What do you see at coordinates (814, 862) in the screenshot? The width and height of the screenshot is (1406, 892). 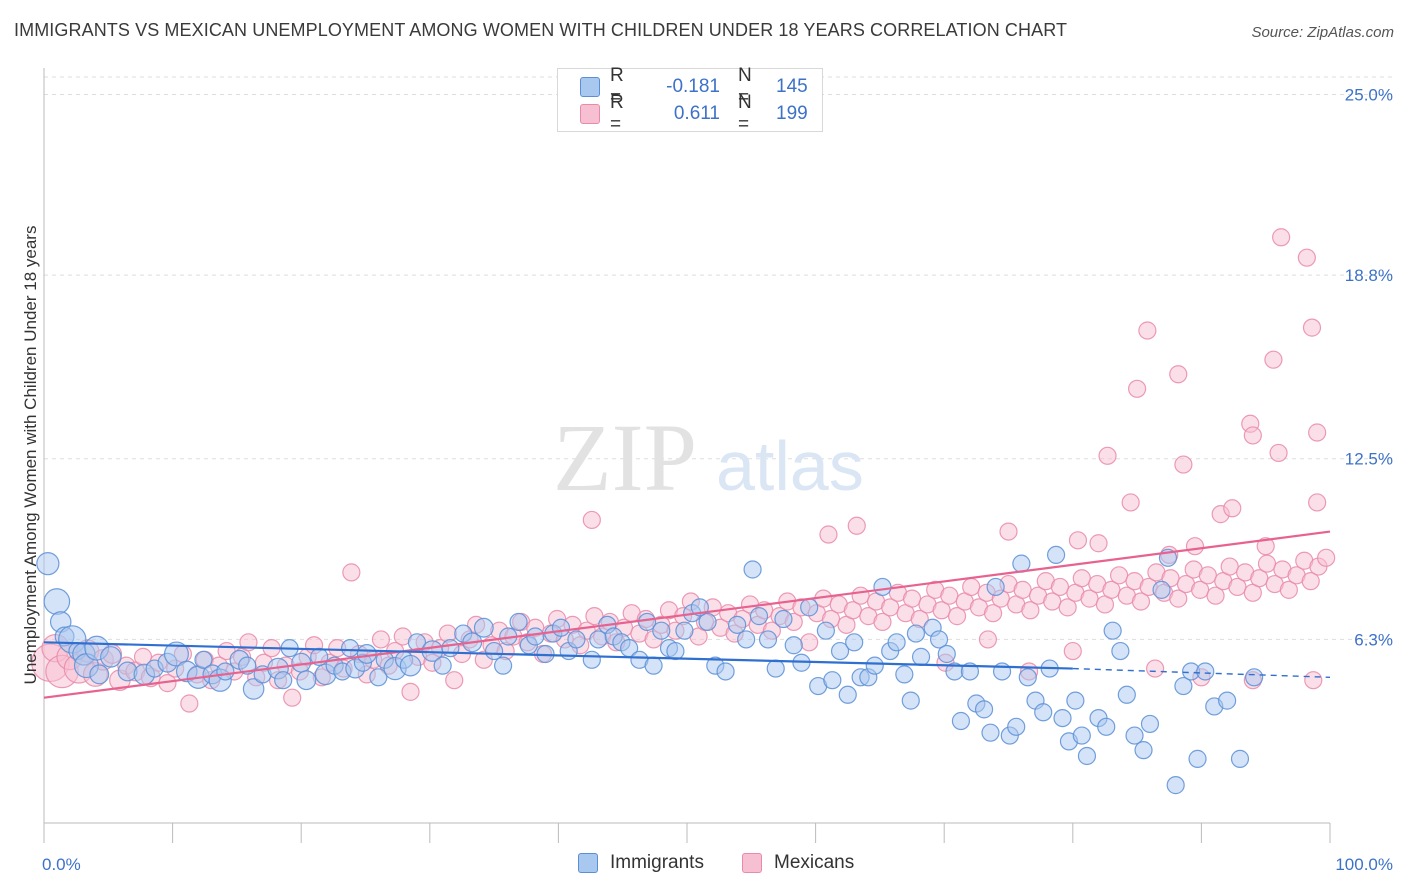 I see `bottom-legend-label-mexicans: Mexicans` at bounding box center [814, 862].